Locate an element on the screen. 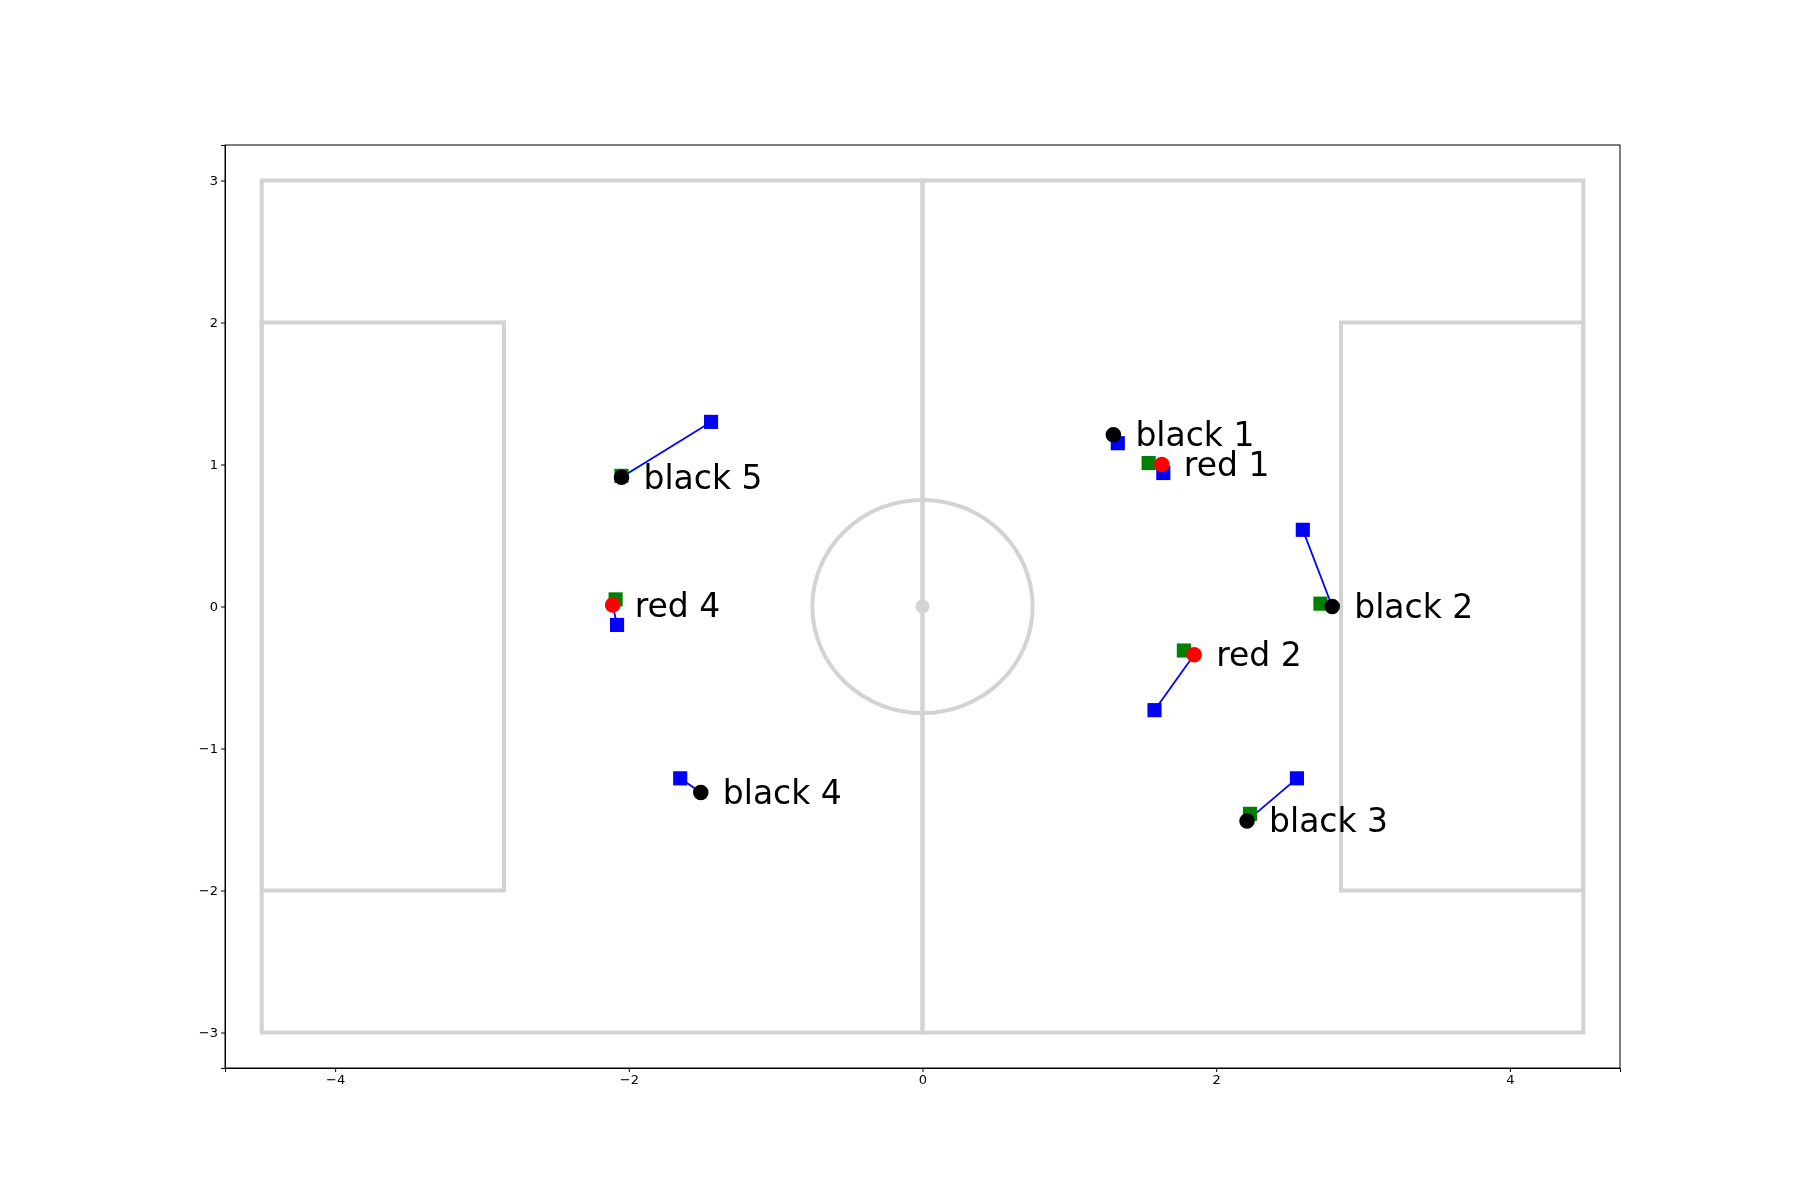 This screenshot has height=1200, width=1800. annotation: black 5 is located at coordinates (703, 477).